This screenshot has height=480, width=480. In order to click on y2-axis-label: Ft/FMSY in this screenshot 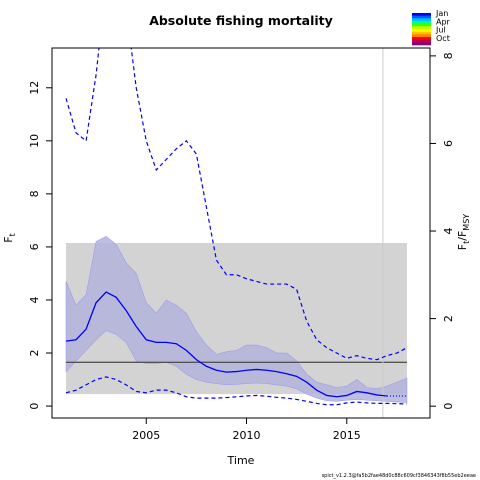, I will do `click(463, 232)`.